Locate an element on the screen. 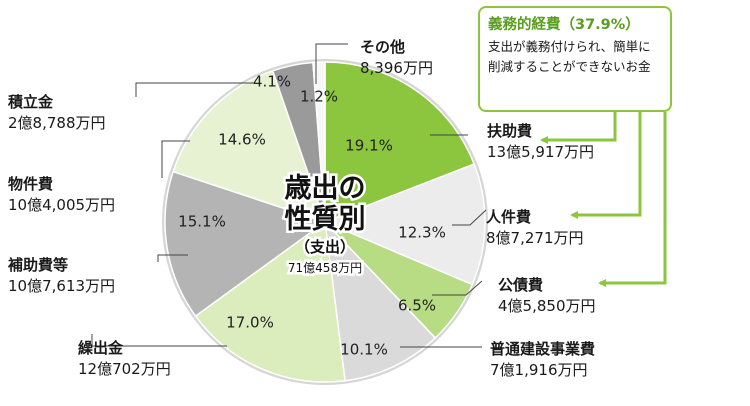  category-name: 人件費 is located at coordinates (508, 217).